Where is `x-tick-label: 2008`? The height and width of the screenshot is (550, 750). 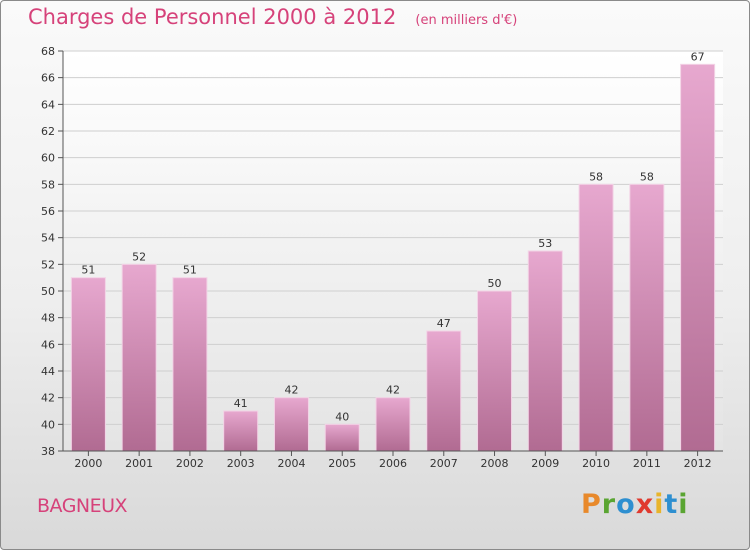
x-tick-label: 2008 is located at coordinates (495, 463).